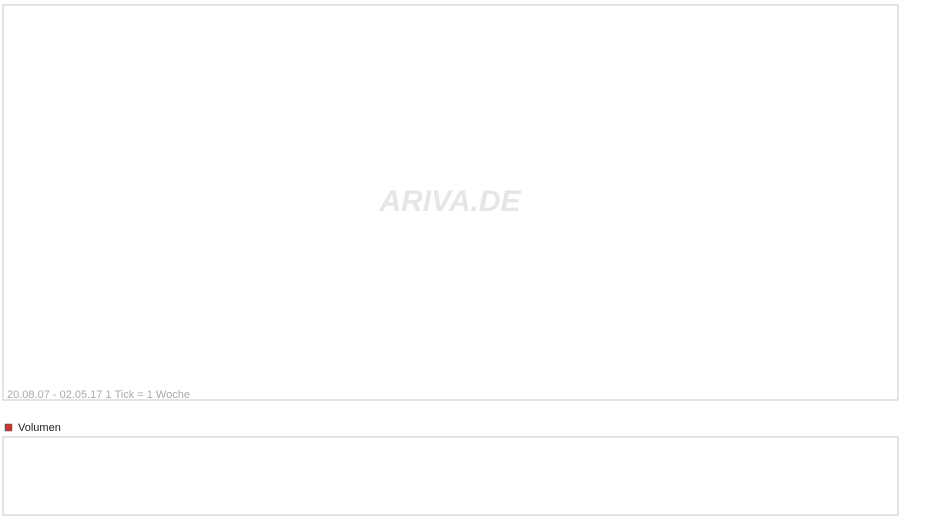 Image resolution: width=940 pixels, height=526 pixels. I want to click on legend-marker, so click(8, 427).